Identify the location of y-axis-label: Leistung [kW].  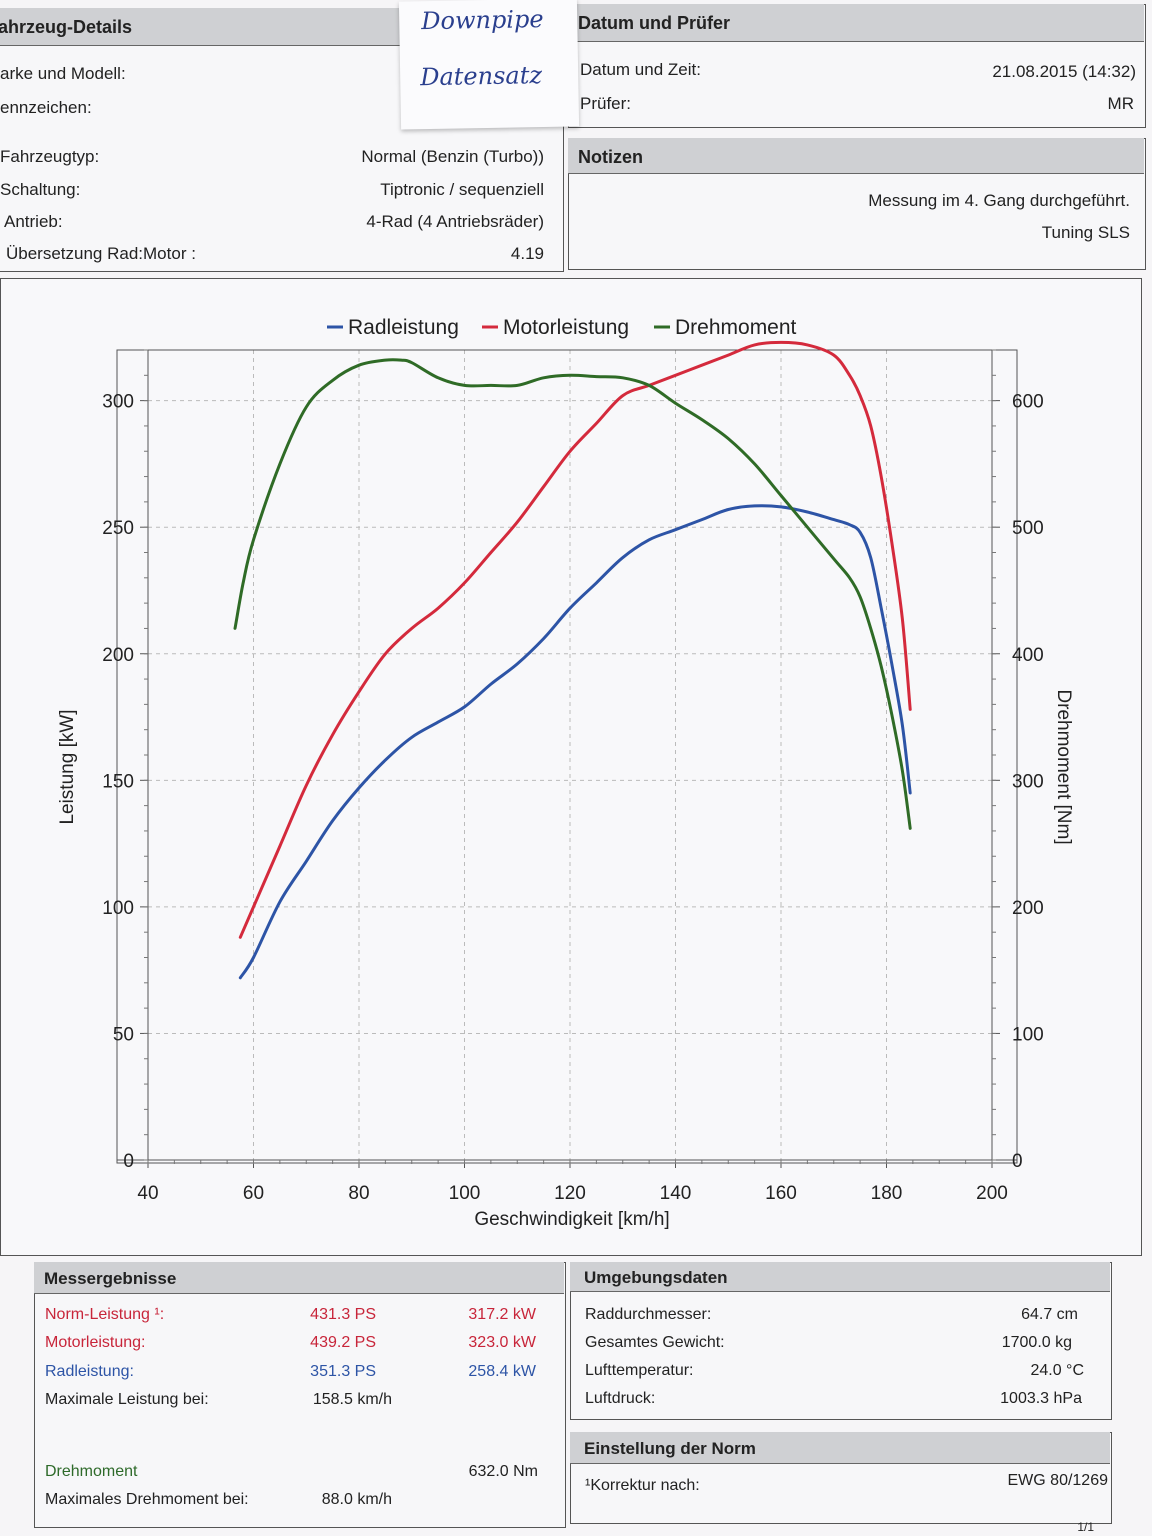
(67, 766).